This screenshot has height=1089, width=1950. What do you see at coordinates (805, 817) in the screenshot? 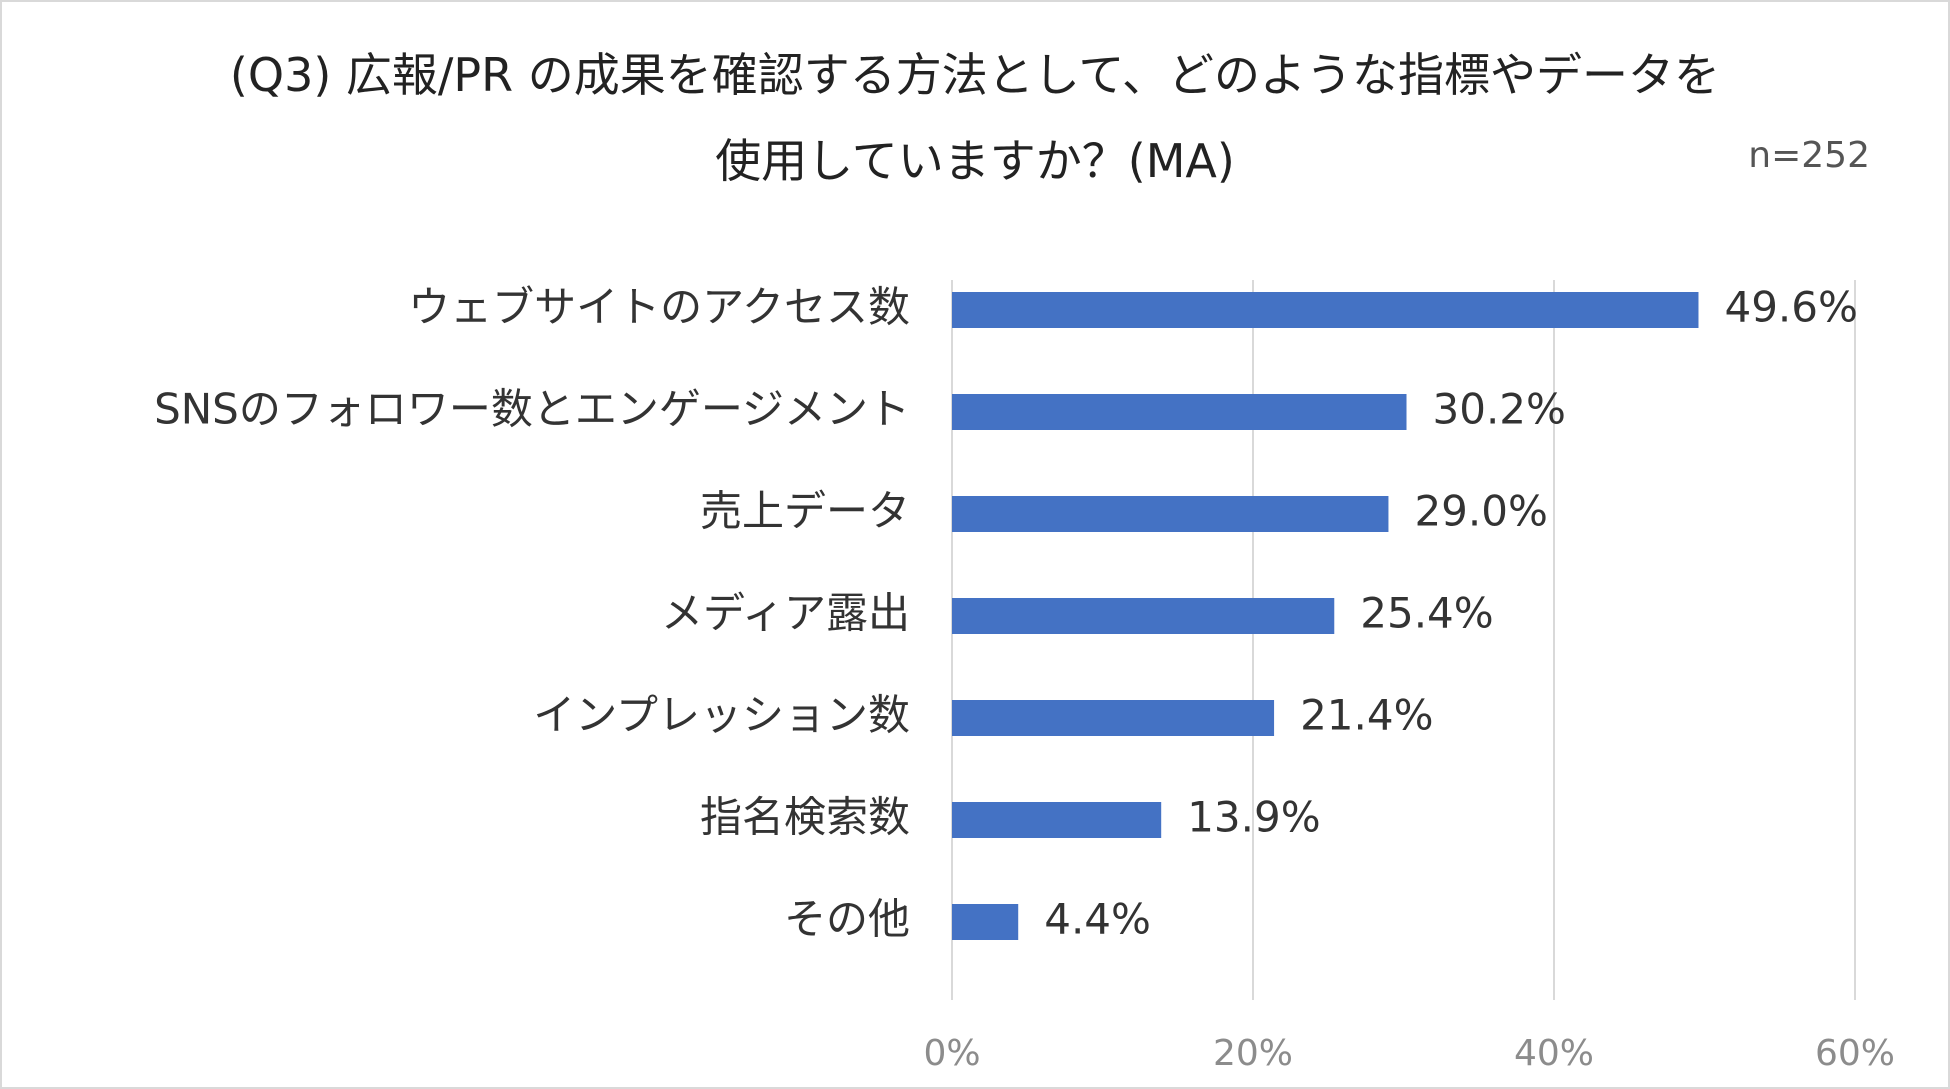
I see `category-label: 指名検索数` at bounding box center [805, 817].